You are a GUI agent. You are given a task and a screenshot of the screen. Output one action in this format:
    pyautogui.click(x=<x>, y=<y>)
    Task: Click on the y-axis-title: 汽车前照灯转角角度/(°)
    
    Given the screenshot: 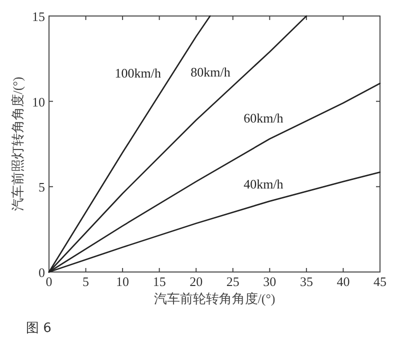 What is the action you would take?
    pyautogui.click(x=17, y=144)
    